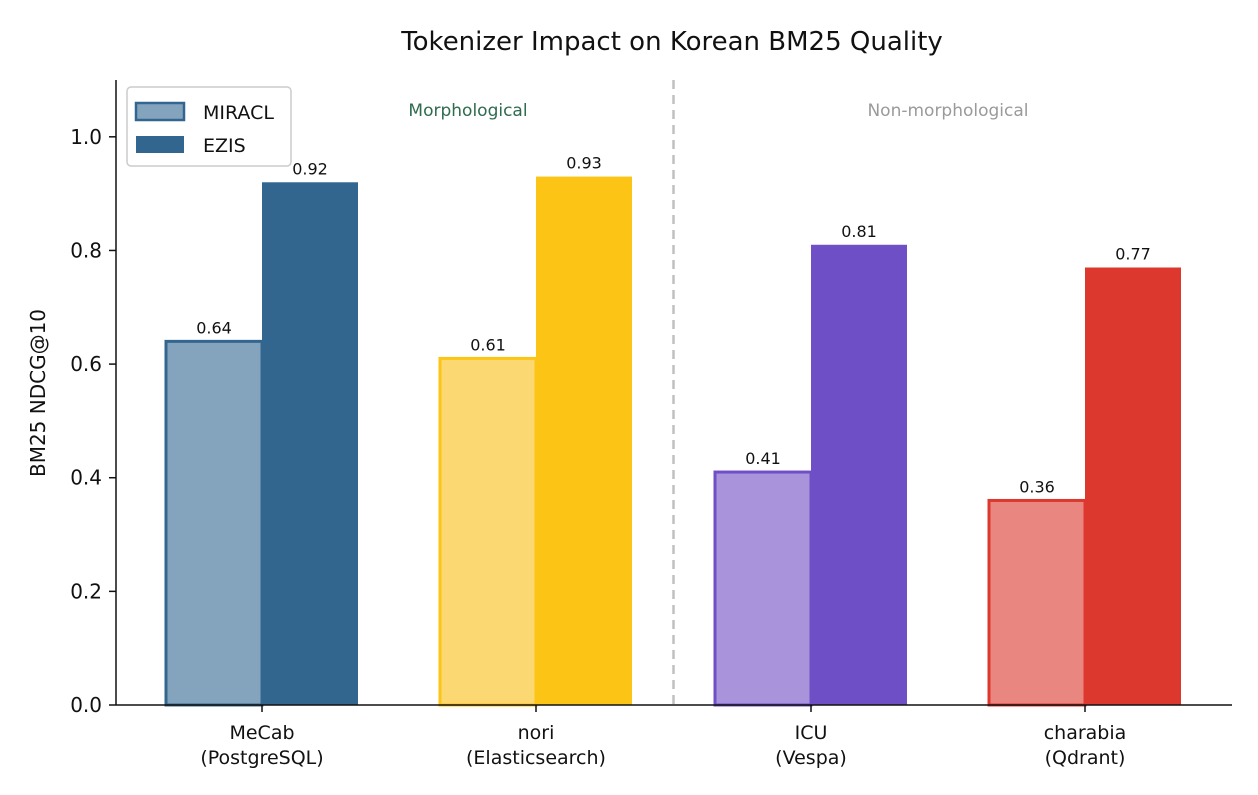  I want to click on y-axis-ticks: 0.0 0.2 0.4 0.6 0.8 1.0, so click(93, 421).